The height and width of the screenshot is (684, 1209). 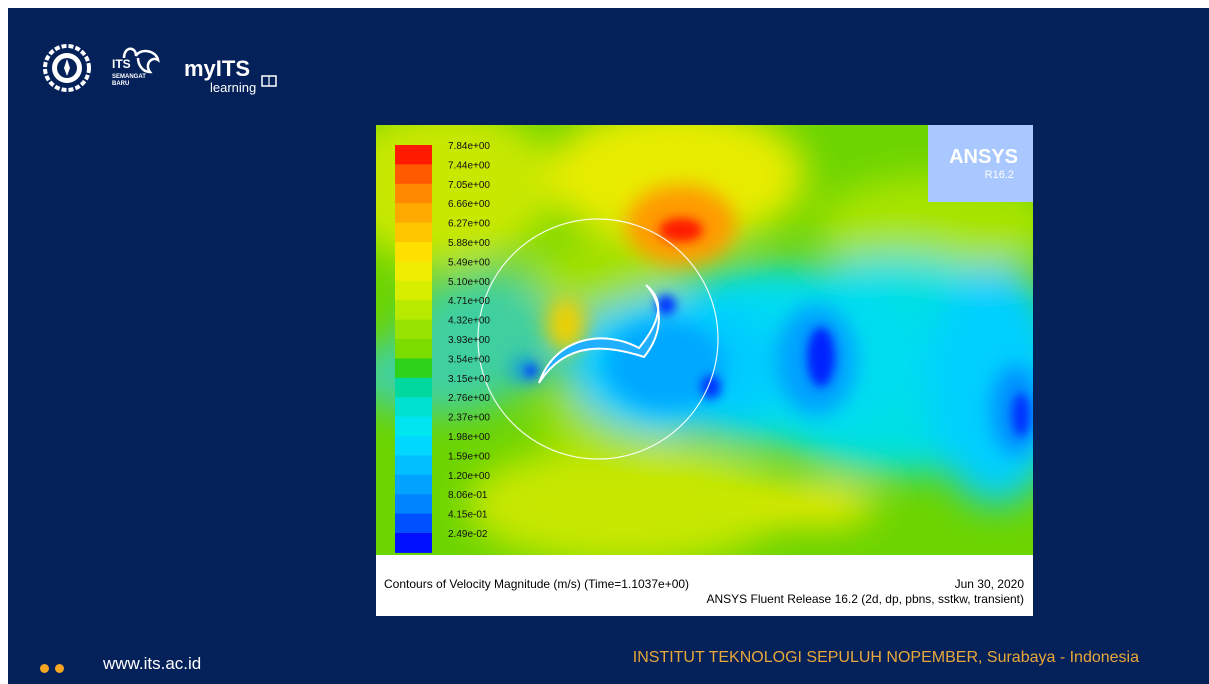 I want to click on legend-label: 1.98e+00, so click(x=469, y=437).